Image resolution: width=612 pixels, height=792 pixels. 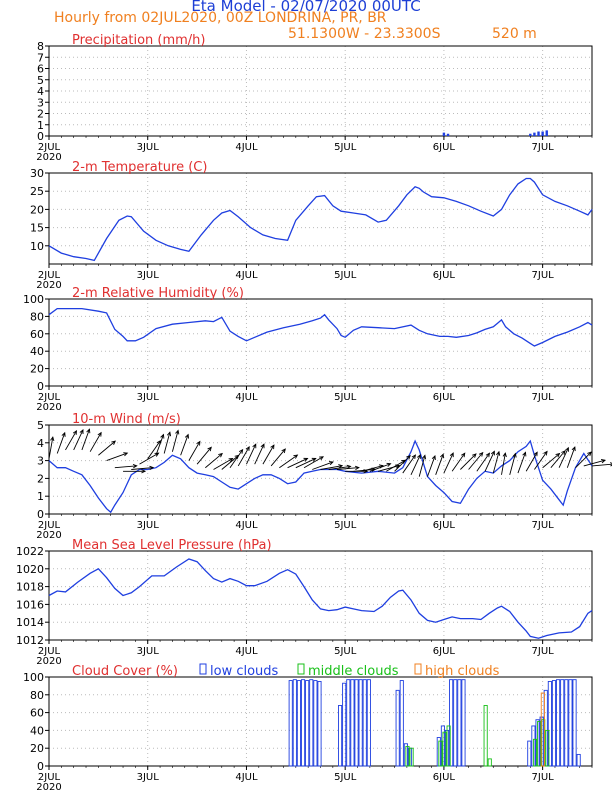 What do you see at coordinates (138, 40) in the screenshot?
I see `panel-title: Precipitation (mm/h)` at bounding box center [138, 40].